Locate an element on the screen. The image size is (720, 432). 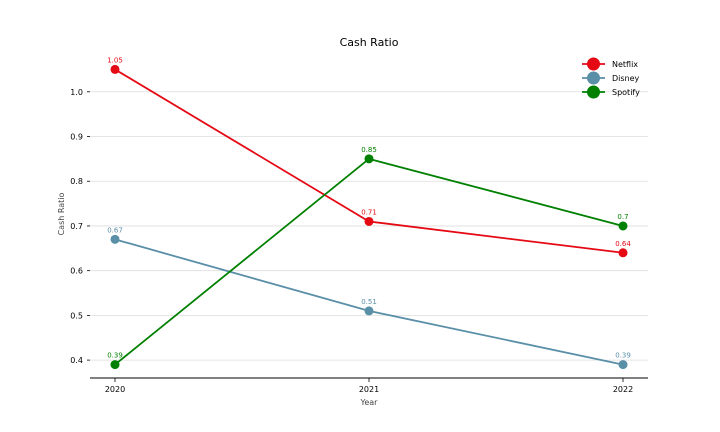
legend-item-disney: Disney is located at coordinates (611, 78).